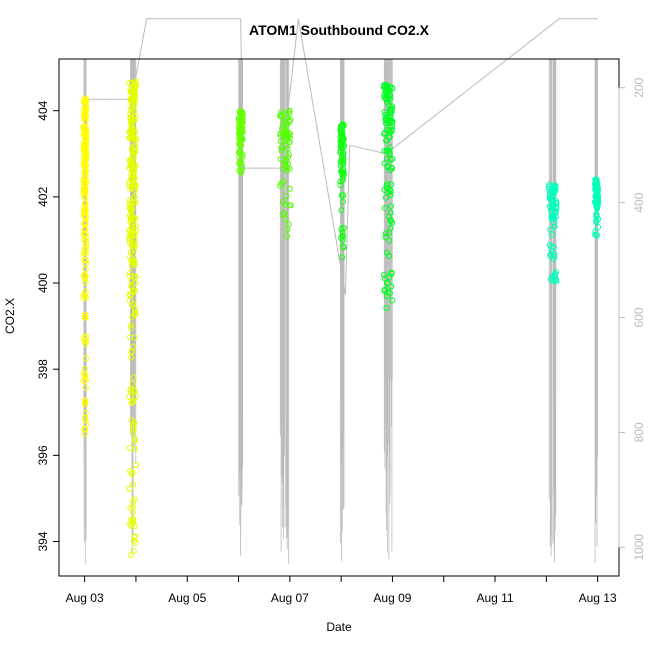 The height and width of the screenshot is (655, 650). What do you see at coordinates (392, 598) in the screenshot?
I see `x-tick-label: Aug 09` at bounding box center [392, 598].